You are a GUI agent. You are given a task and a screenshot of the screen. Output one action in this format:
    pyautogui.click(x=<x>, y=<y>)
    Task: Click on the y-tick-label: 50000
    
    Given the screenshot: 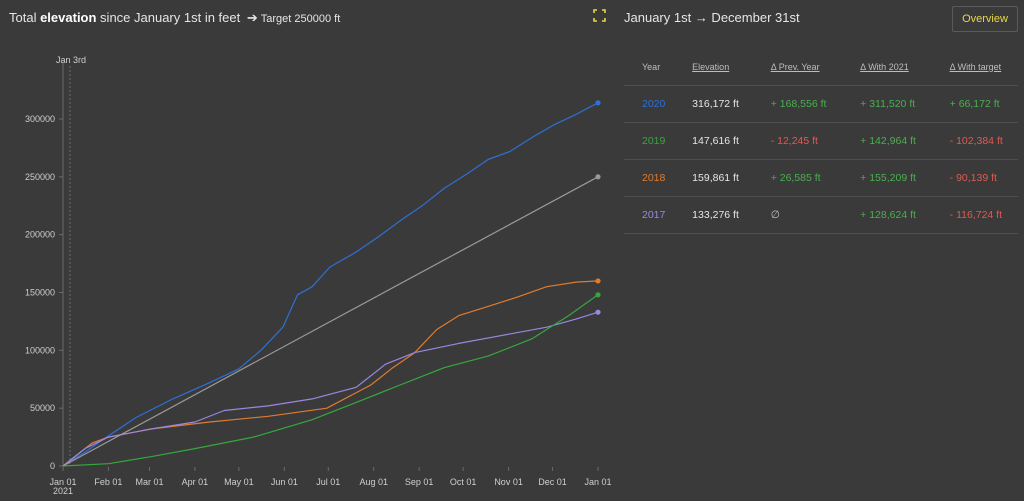 What is the action you would take?
    pyautogui.click(x=42, y=408)
    